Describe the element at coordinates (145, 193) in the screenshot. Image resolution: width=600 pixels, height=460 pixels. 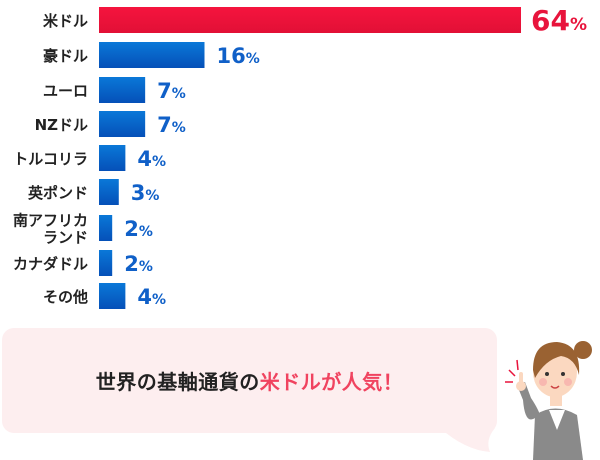
I see `value-label: 3%` at that location.